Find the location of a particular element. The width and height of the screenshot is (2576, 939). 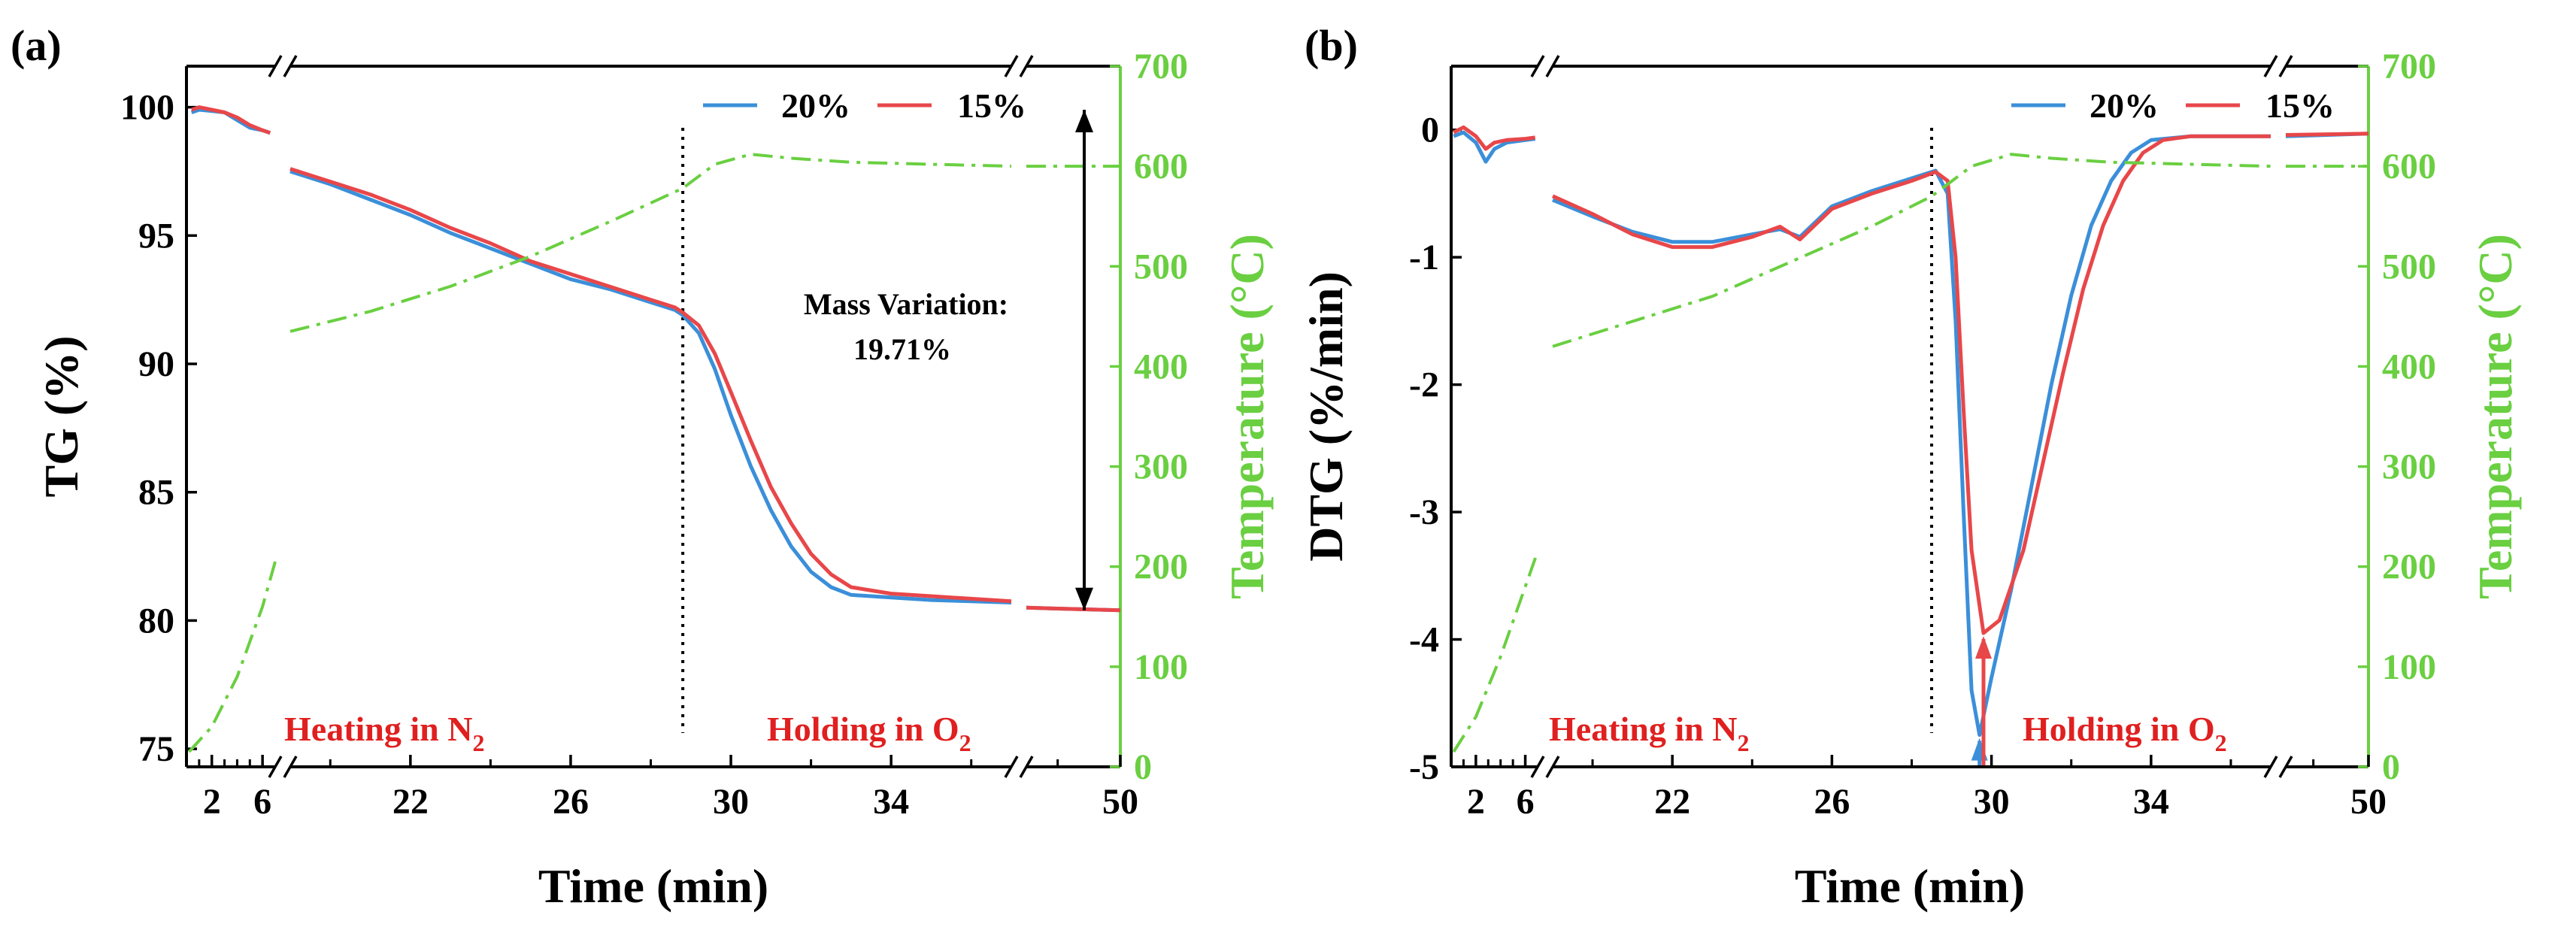

y-axis-title: DTG (%/min) is located at coordinates (1326, 416).